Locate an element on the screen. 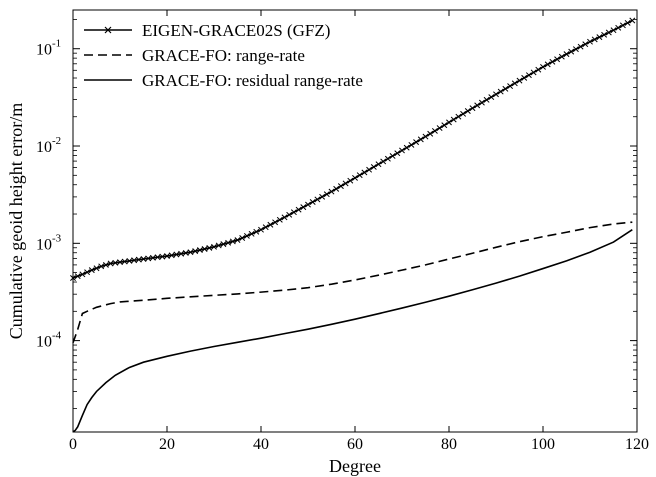 This screenshot has width=656, height=477. x-tick-label: 20 is located at coordinates (167, 444).